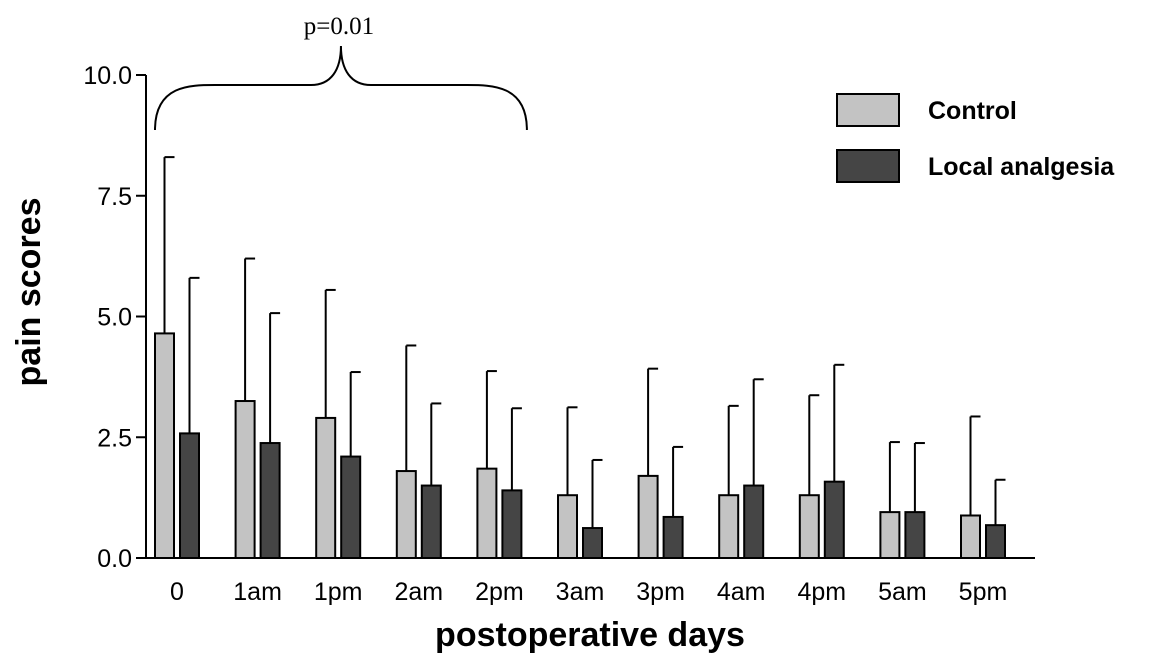 Image resolution: width=1161 pixels, height=660 pixels. Describe the element at coordinates (868, 166) in the screenshot. I see `legend-swatch-local-analgesia` at that location.